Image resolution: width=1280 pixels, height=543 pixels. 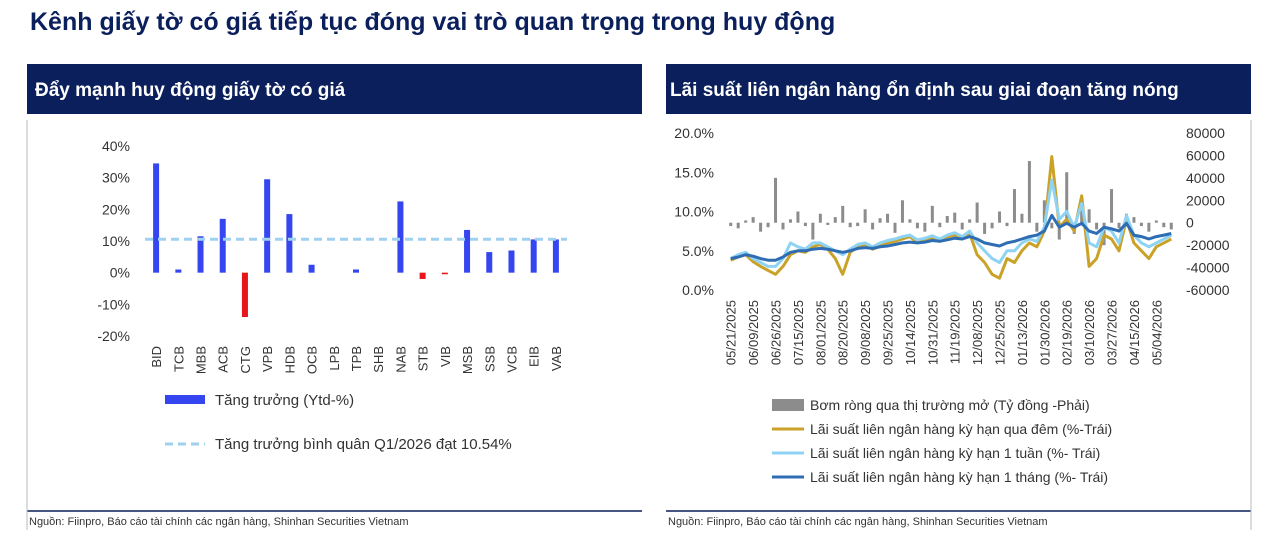 I want to click on x-tick-label: BID, so click(x=156, y=357).